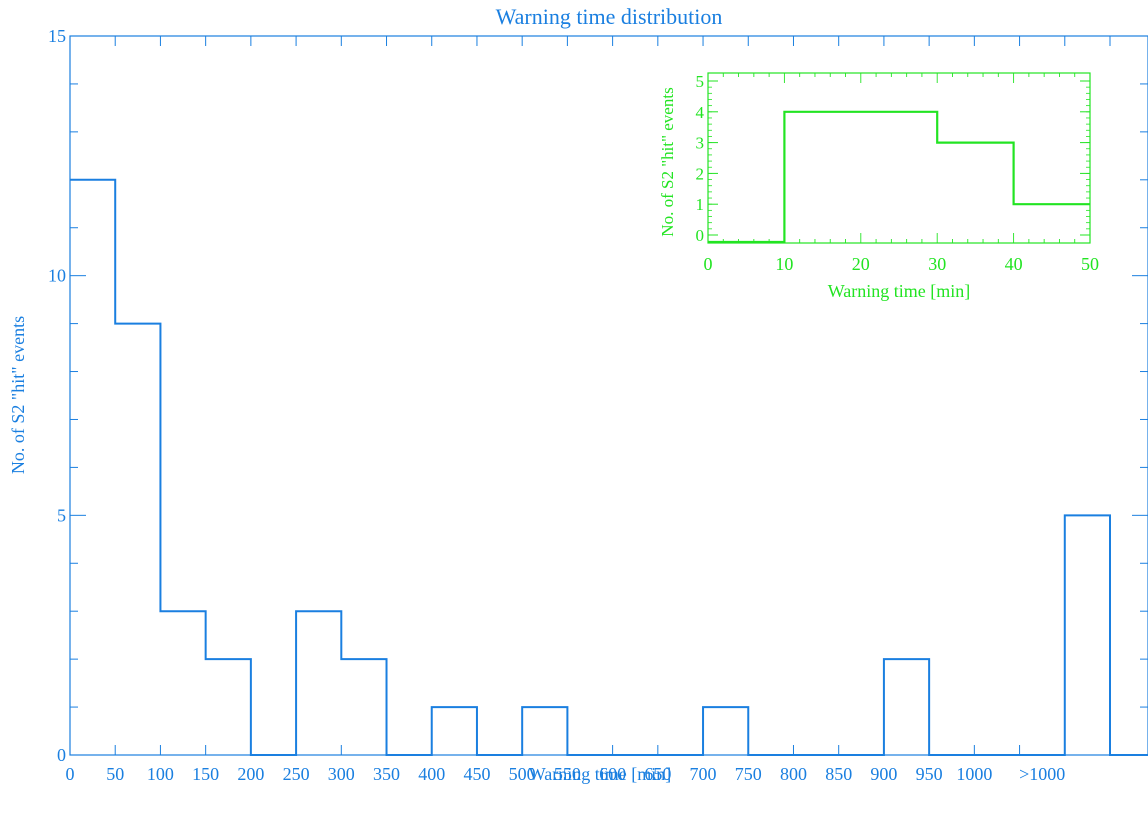 Image resolution: width=1148 pixels, height=814 pixels. Describe the element at coordinates (703, 774) in the screenshot. I see `x-tick-label: 700` at that location.